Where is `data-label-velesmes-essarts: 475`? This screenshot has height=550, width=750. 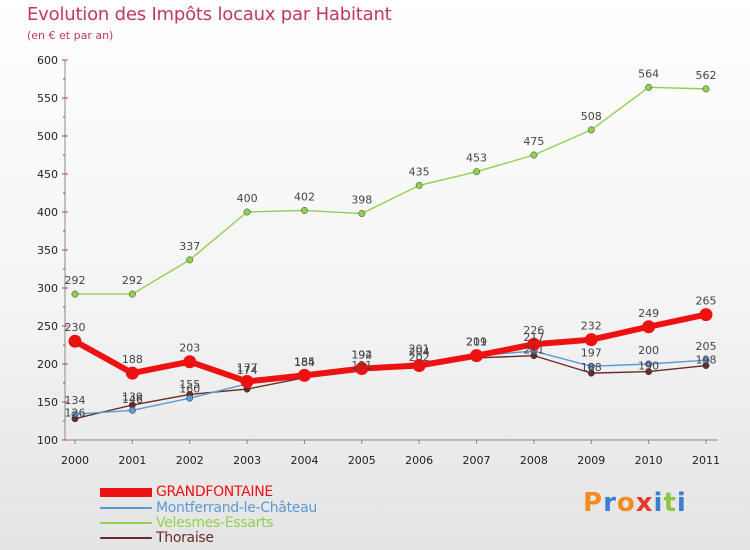
data-label-velesmes-essarts: 475 is located at coordinates (533, 141).